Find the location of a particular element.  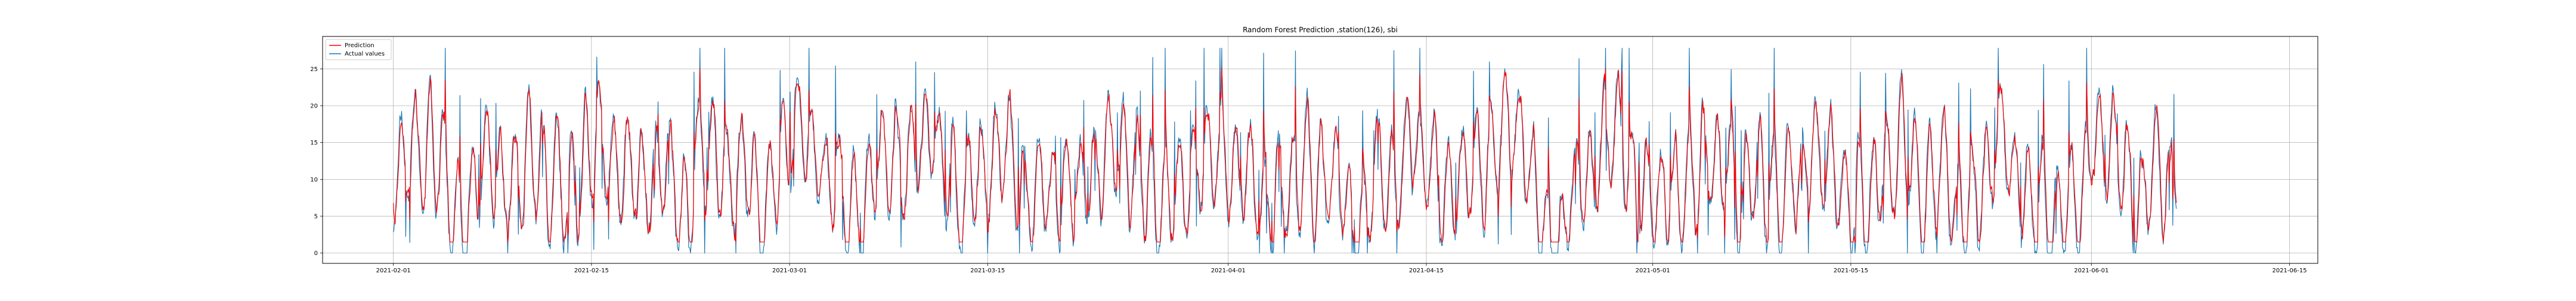

y-tick-label: 0 is located at coordinates (316, 253).